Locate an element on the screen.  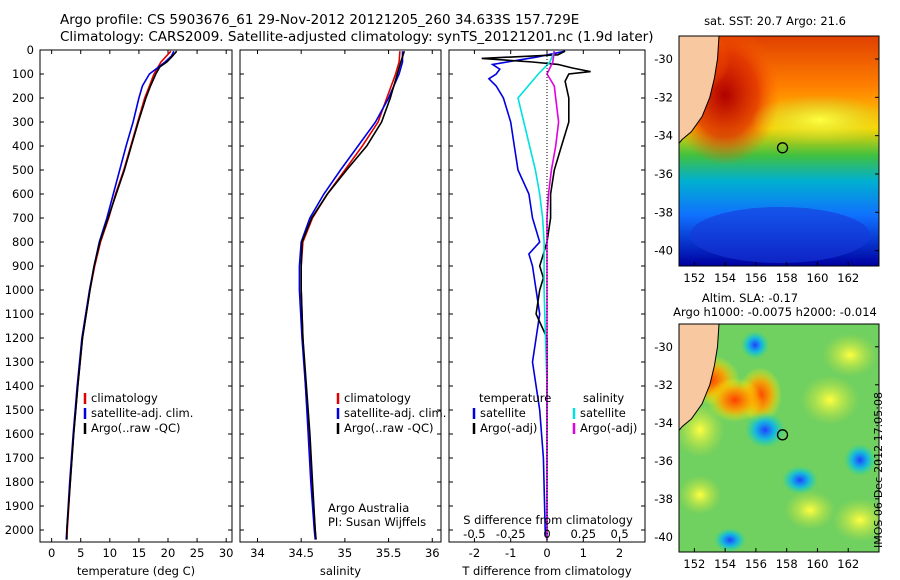
sal-note-line2: PI: Susan Wijffels is located at coordinates (377, 522).